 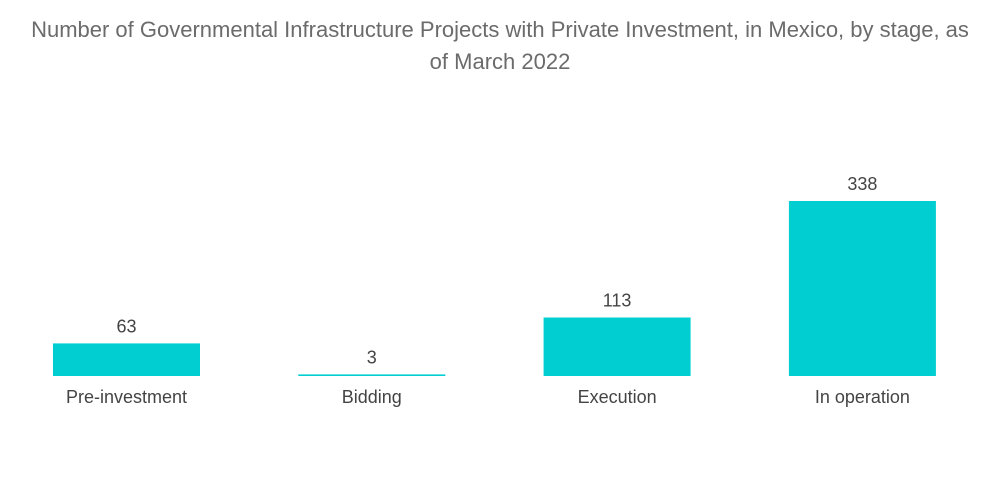 I want to click on category-label: In operation, so click(x=862, y=397).